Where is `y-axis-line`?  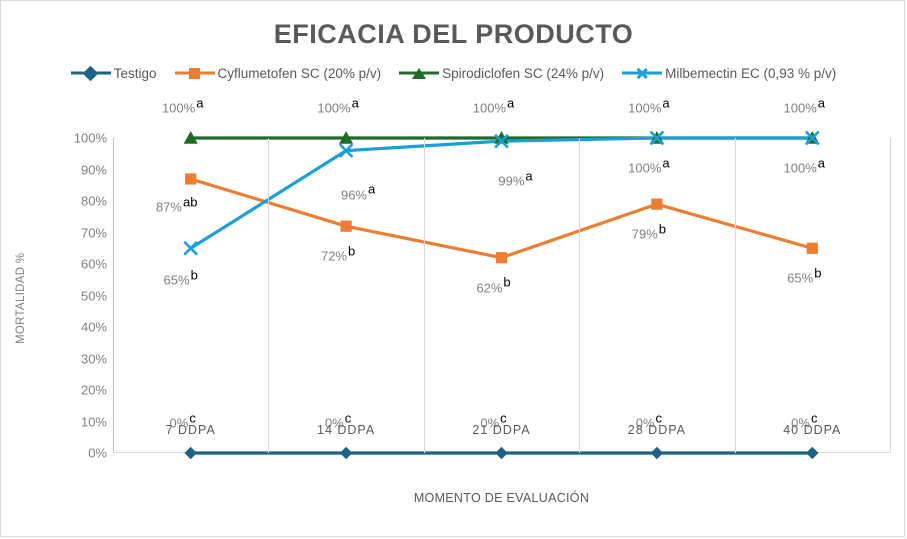
y-axis-line is located at coordinates (113, 295).